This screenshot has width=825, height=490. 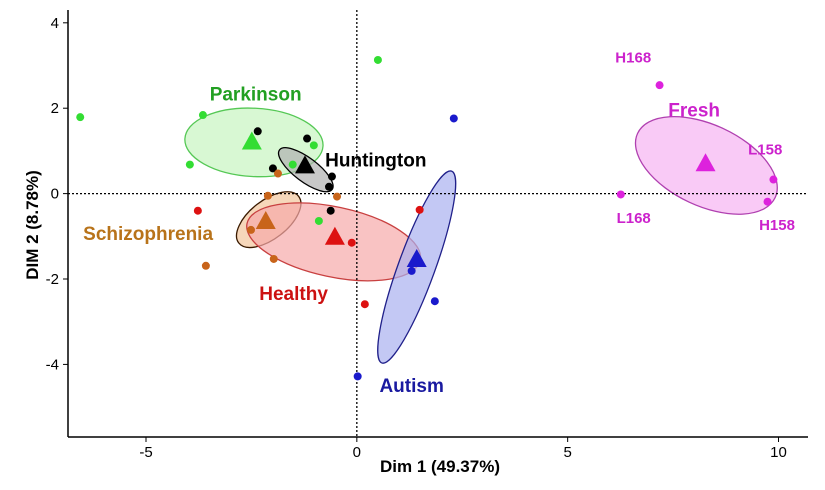 I want to click on y-axis-label: DIM 2 (8.78%), so click(x=32, y=225).